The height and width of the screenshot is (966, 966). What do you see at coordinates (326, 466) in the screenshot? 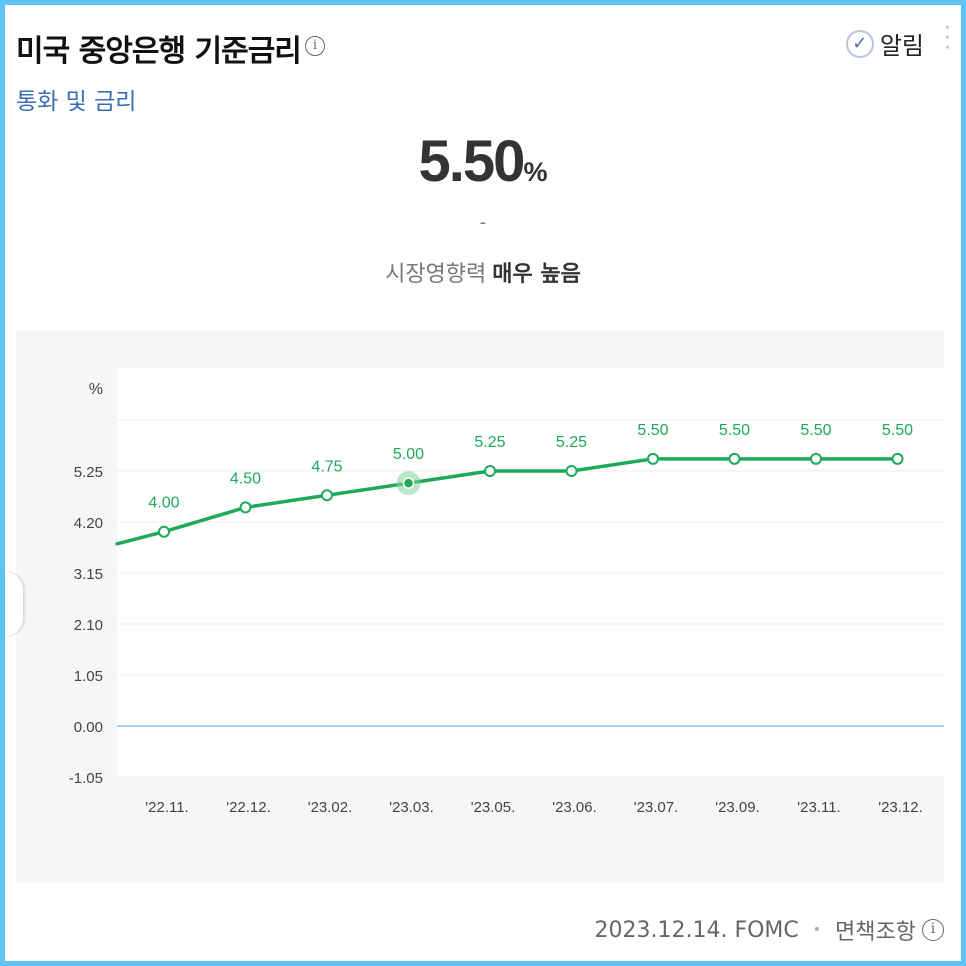
I see `data-label: 4.75` at bounding box center [326, 466].